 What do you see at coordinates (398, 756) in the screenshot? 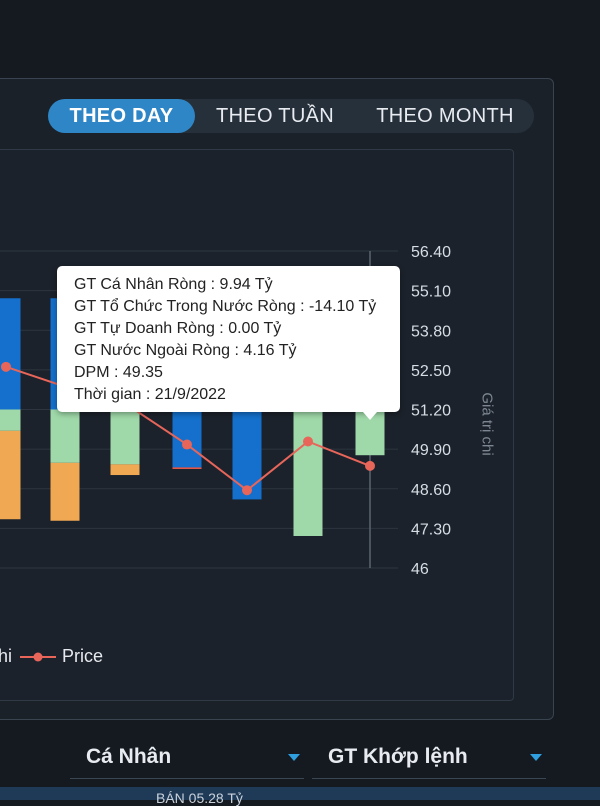
I see `value-type-dropdown-value: GT Khớp lệnh` at bounding box center [398, 756].